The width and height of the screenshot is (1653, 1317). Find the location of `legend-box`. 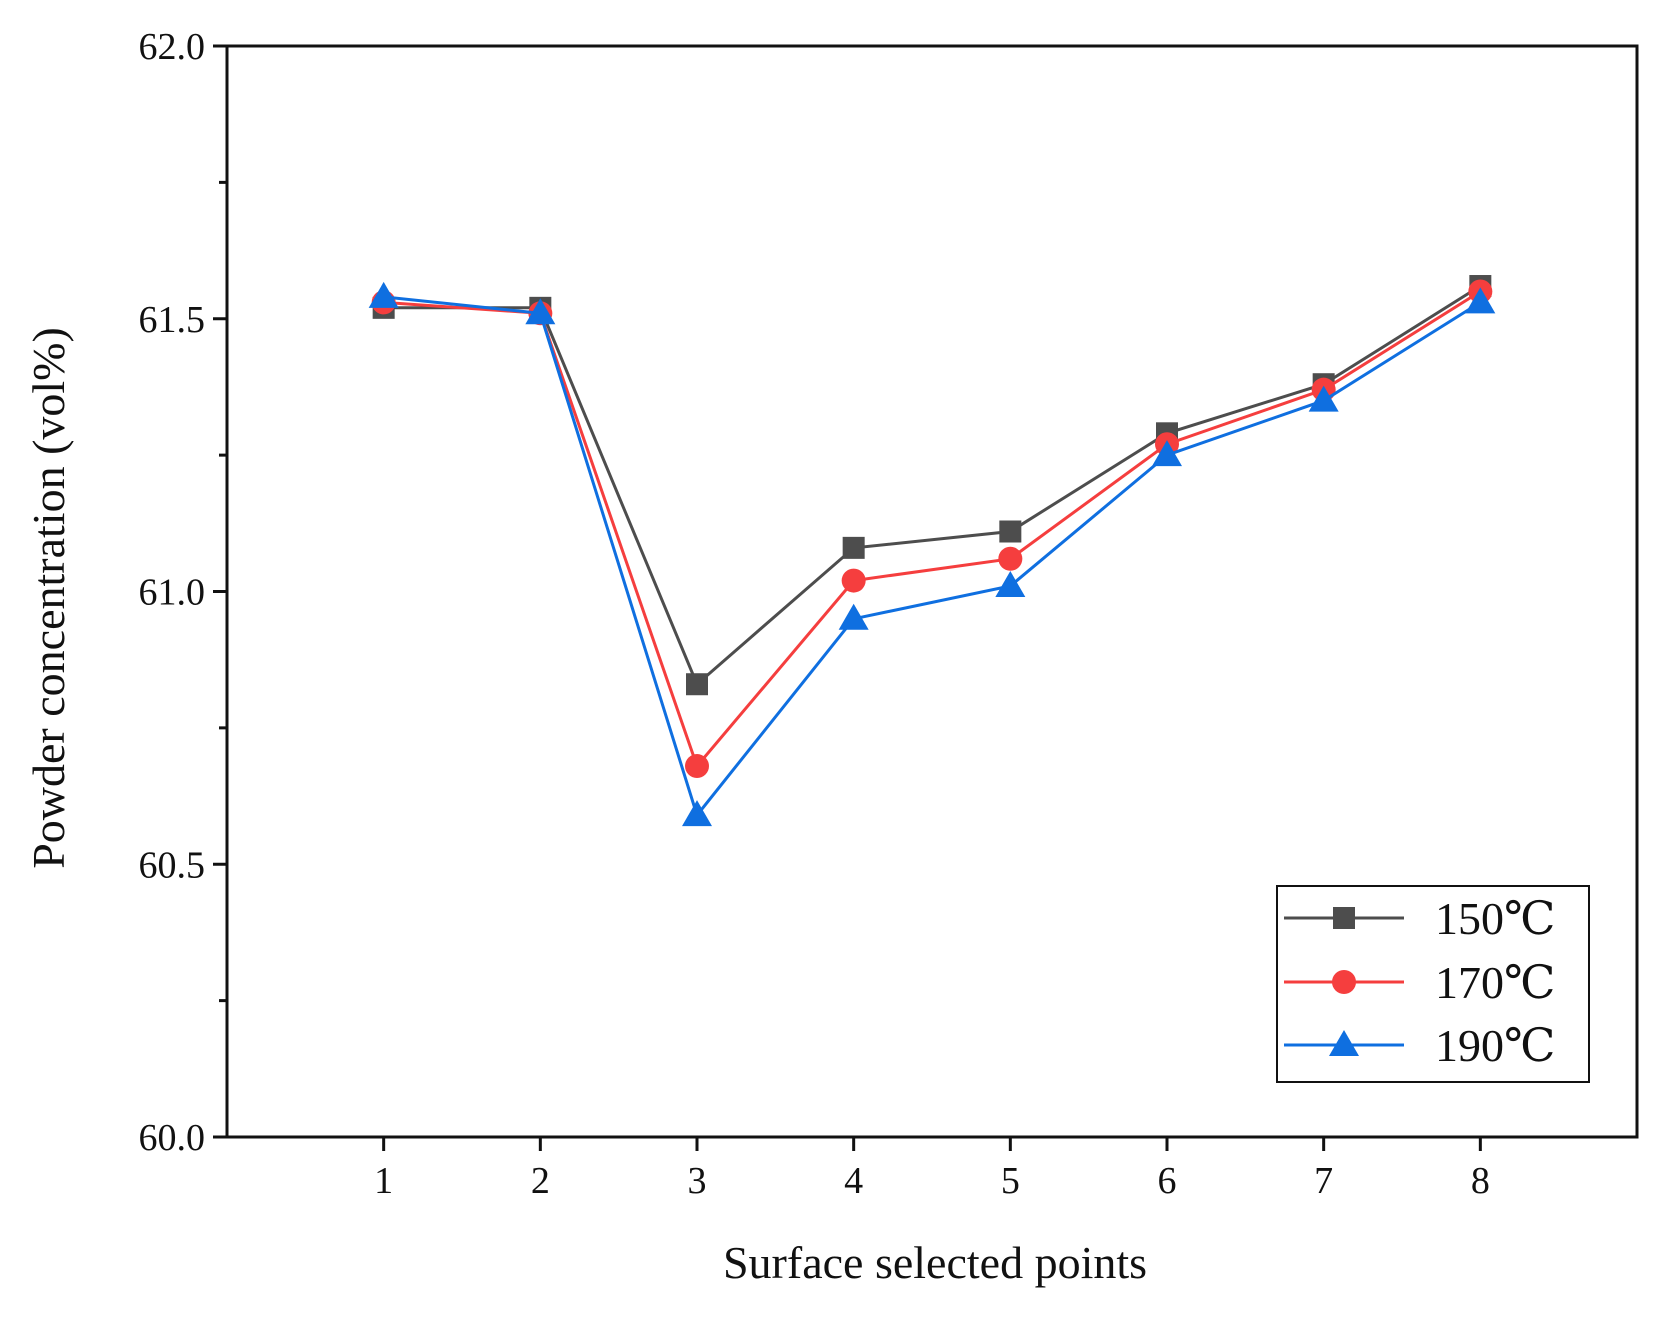

legend-box is located at coordinates (1433, 984).